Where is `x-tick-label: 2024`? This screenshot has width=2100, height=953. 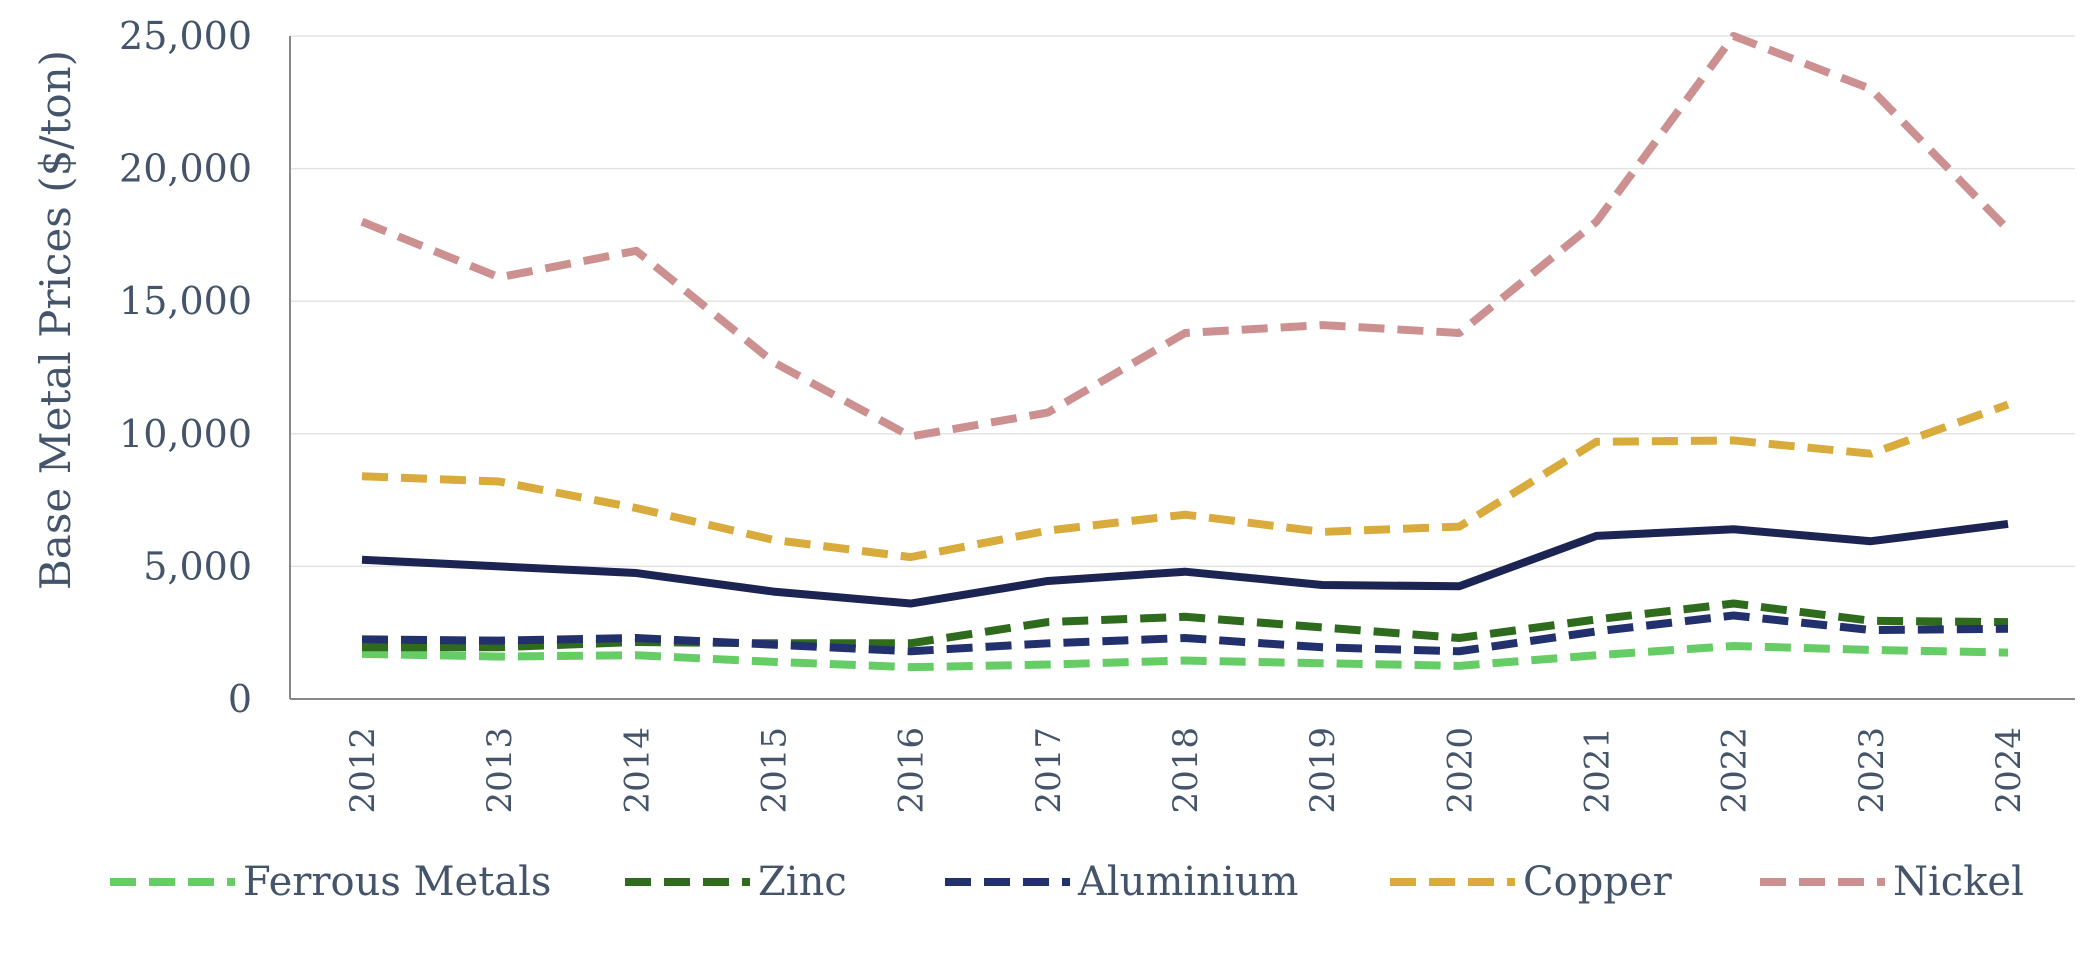
x-tick-label: 2024 is located at coordinates (2009, 770).